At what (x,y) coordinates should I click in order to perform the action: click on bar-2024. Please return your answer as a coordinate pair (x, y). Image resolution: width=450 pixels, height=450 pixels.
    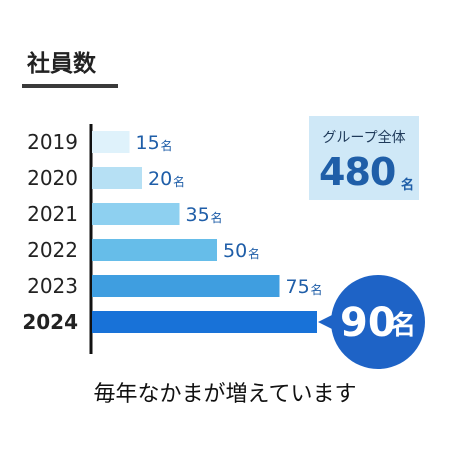
    Looking at the image, I should click on (204, 322).